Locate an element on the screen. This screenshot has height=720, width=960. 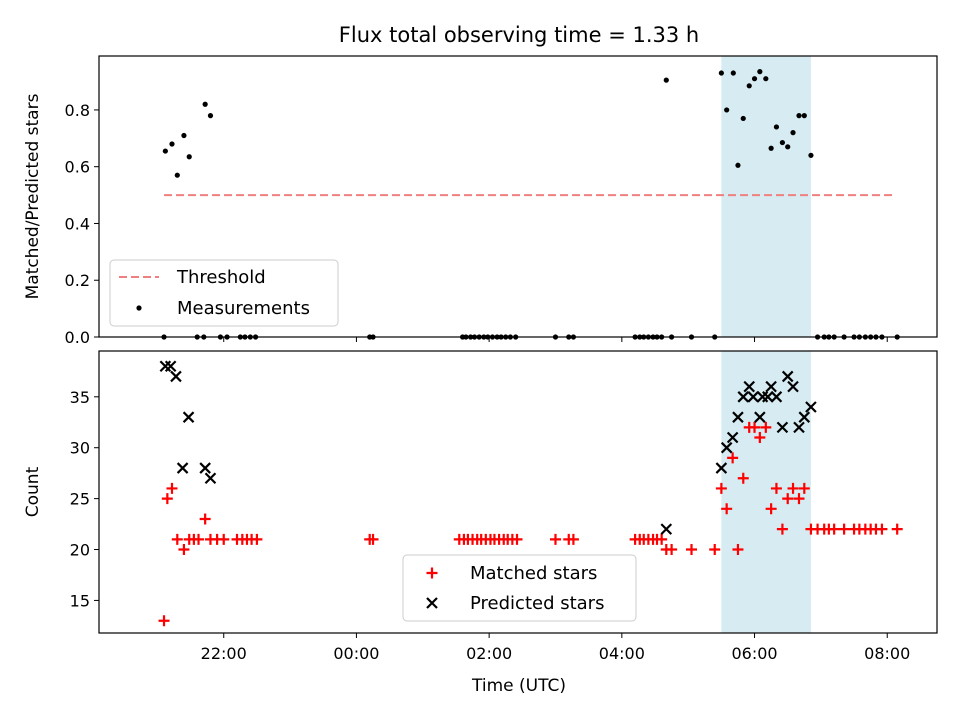
x-tick-label: 00:00 is located at coordinates (356, 653).